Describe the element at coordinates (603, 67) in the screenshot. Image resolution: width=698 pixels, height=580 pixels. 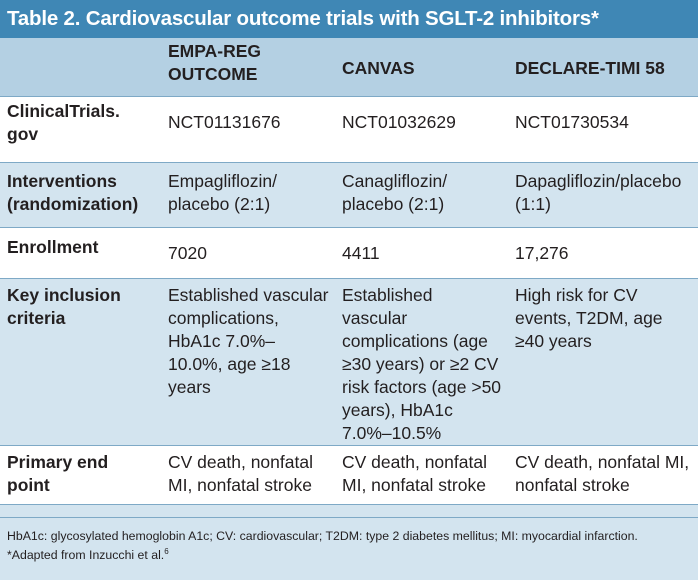
I see `column-header-declare: DECLARE-TIMI 58` at that location.